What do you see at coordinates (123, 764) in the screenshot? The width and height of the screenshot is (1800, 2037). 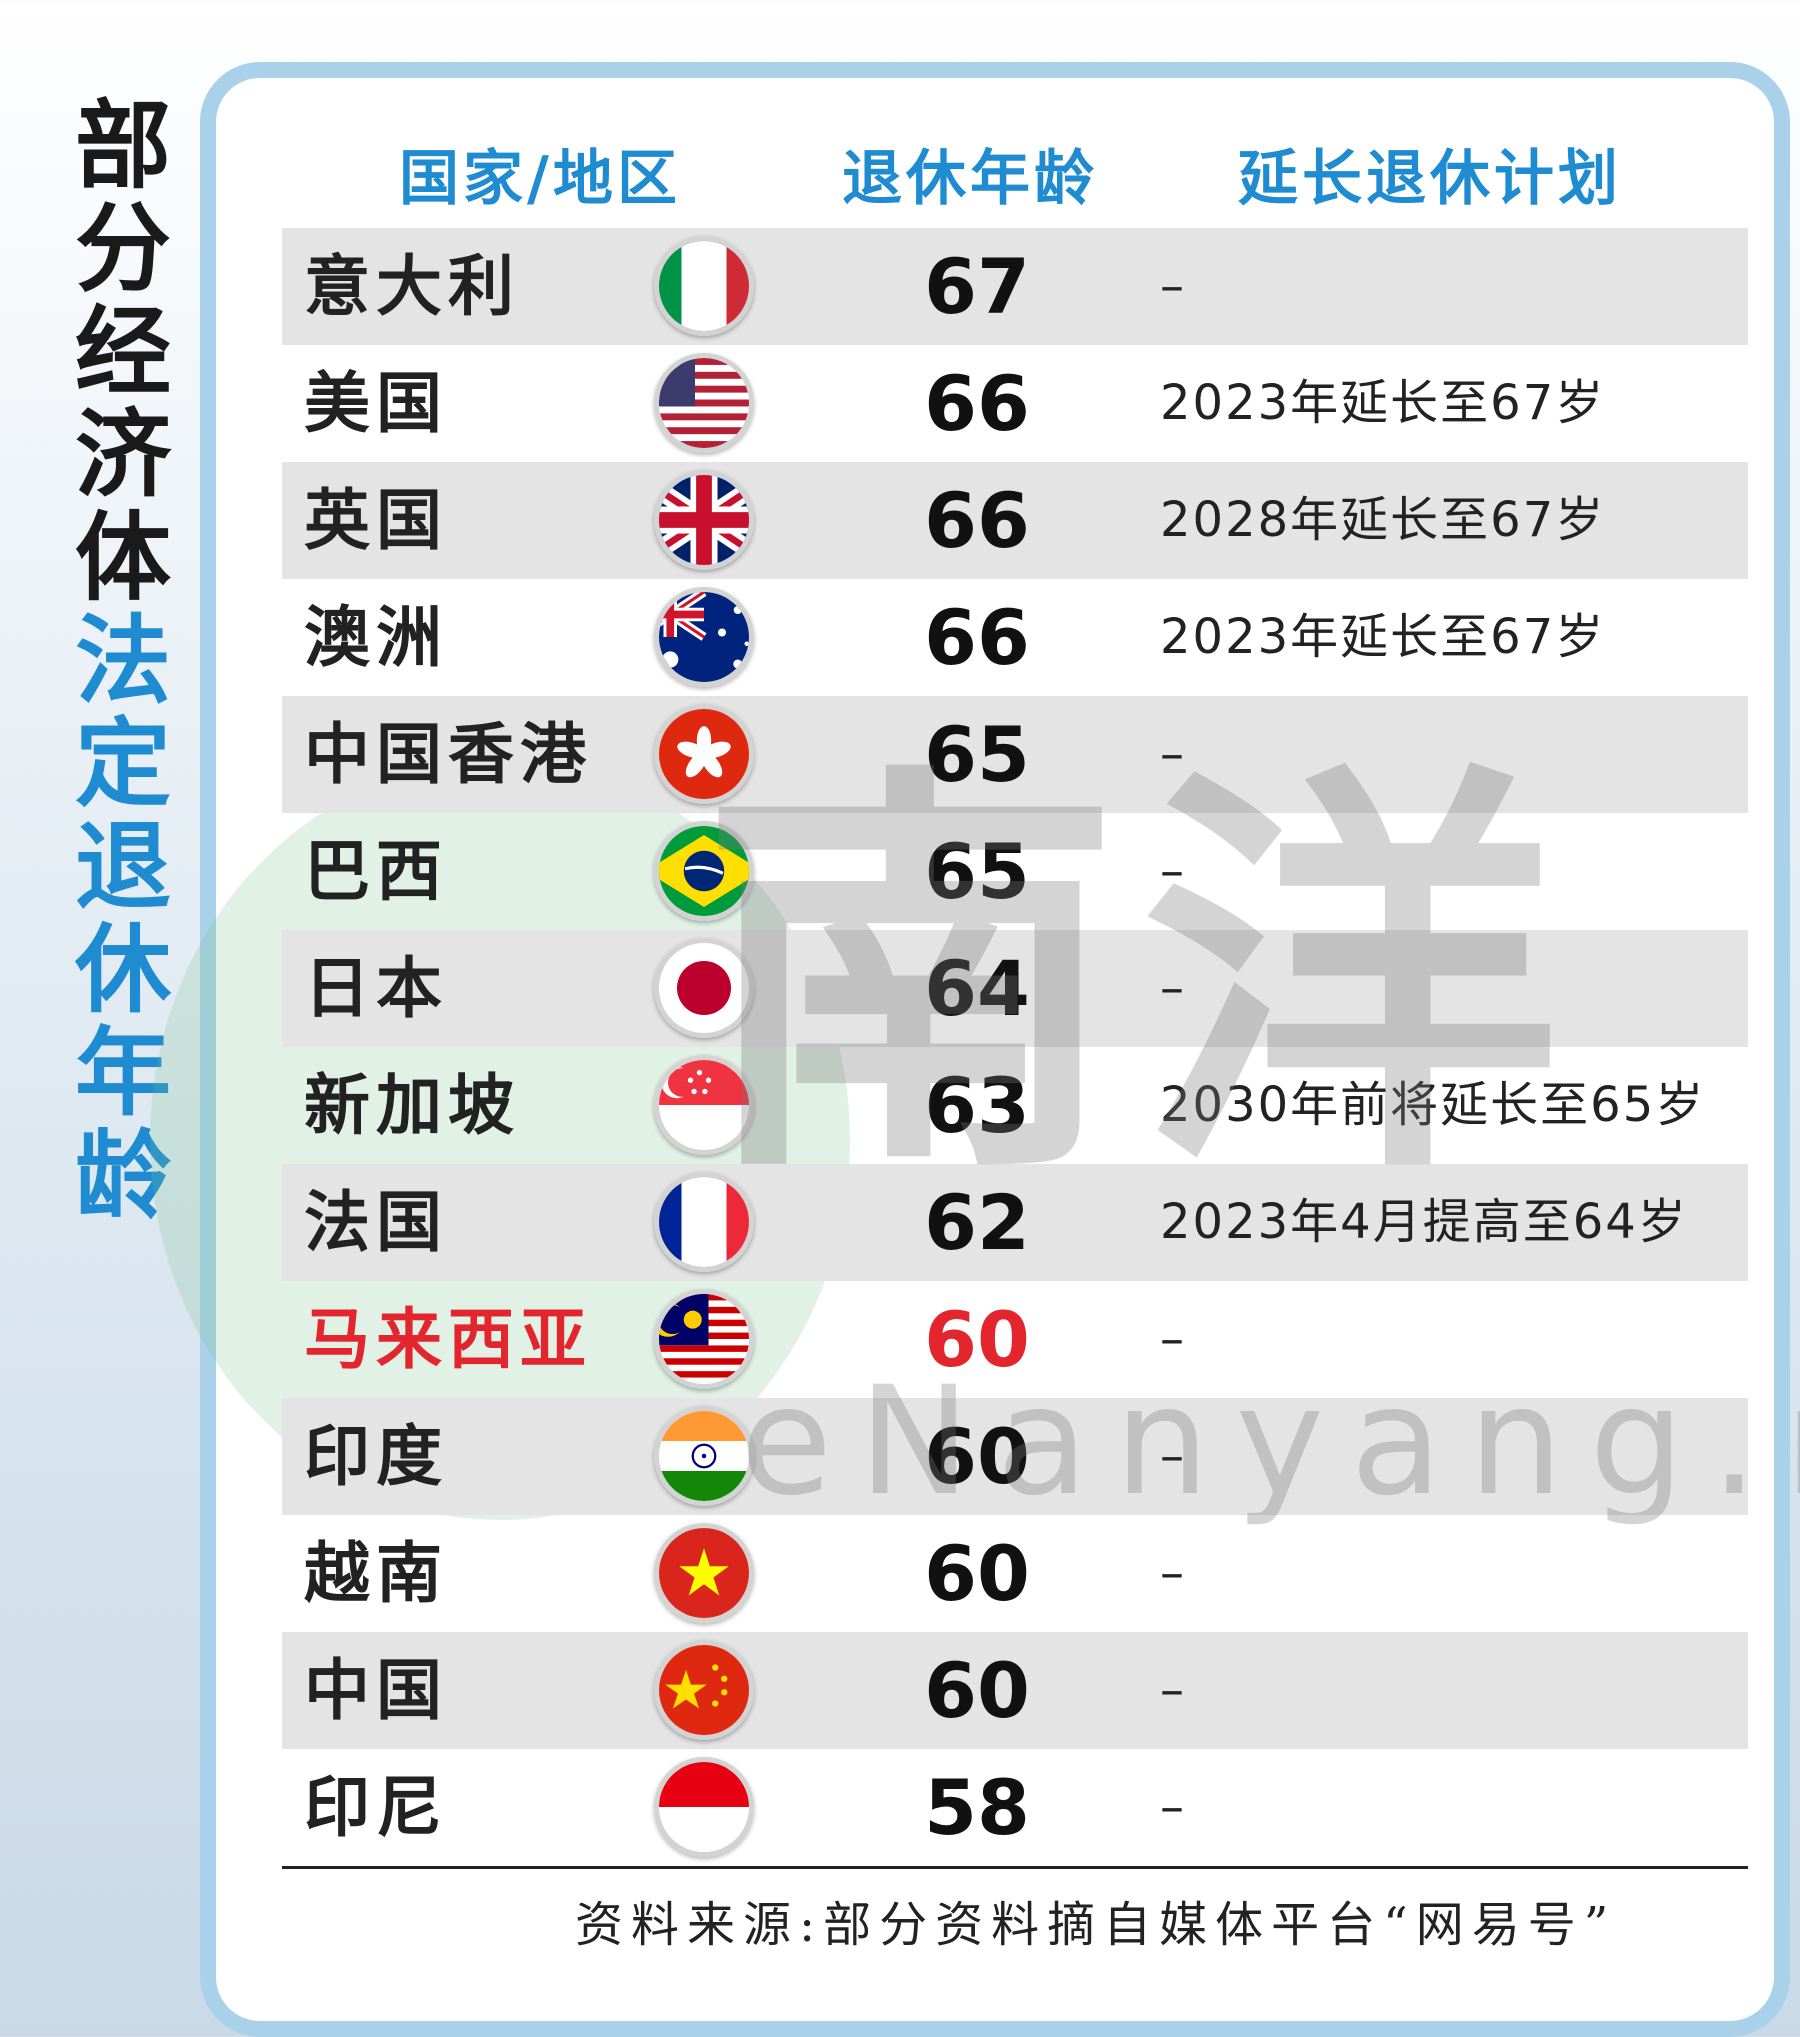 I see `side-title-char: 定` at bounding box center [123, 764].